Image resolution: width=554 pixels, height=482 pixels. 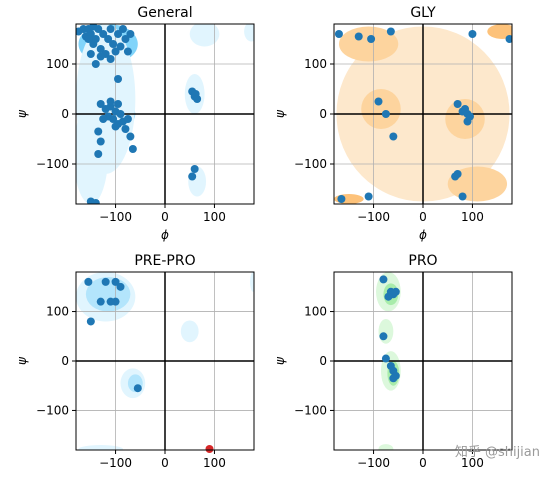 I want to click on chart-title: PRO, so click(x=422, y=261).